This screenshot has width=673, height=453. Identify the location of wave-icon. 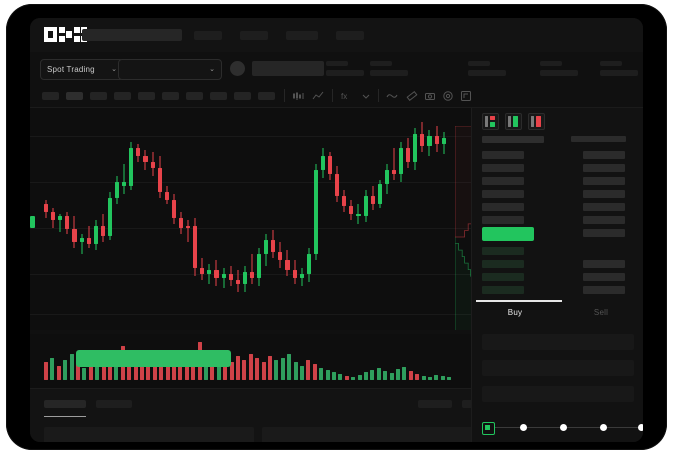
(392, 96).